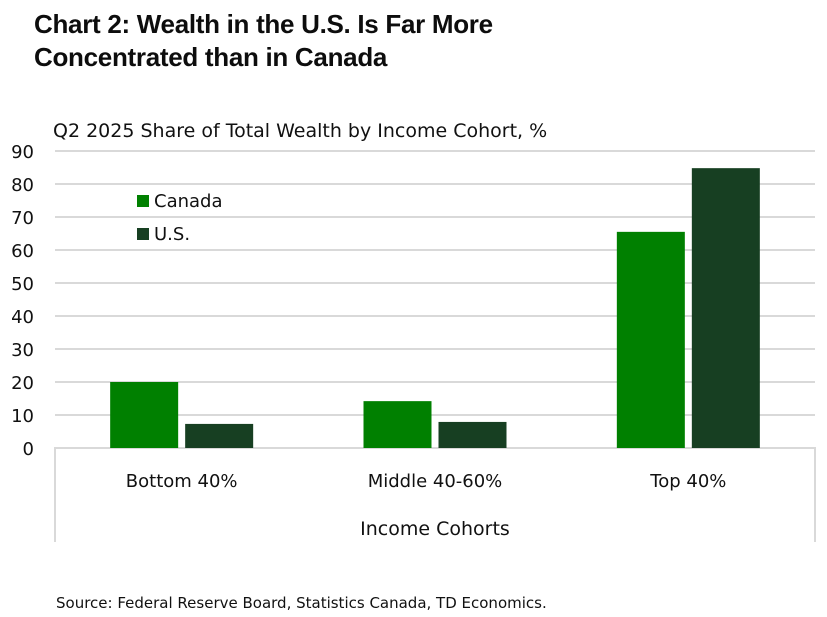  I want to click on legend-item: U.S., so click(163, 234).